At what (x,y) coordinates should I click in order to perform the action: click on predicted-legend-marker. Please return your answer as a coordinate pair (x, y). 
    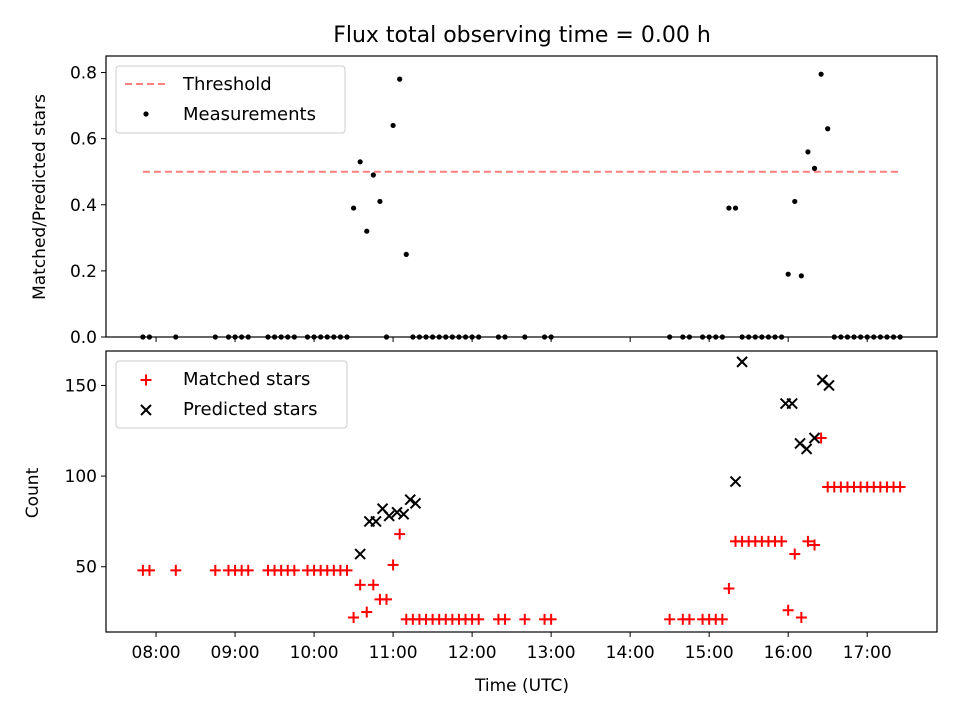
    Looking at the image, I should click on (146, 410).